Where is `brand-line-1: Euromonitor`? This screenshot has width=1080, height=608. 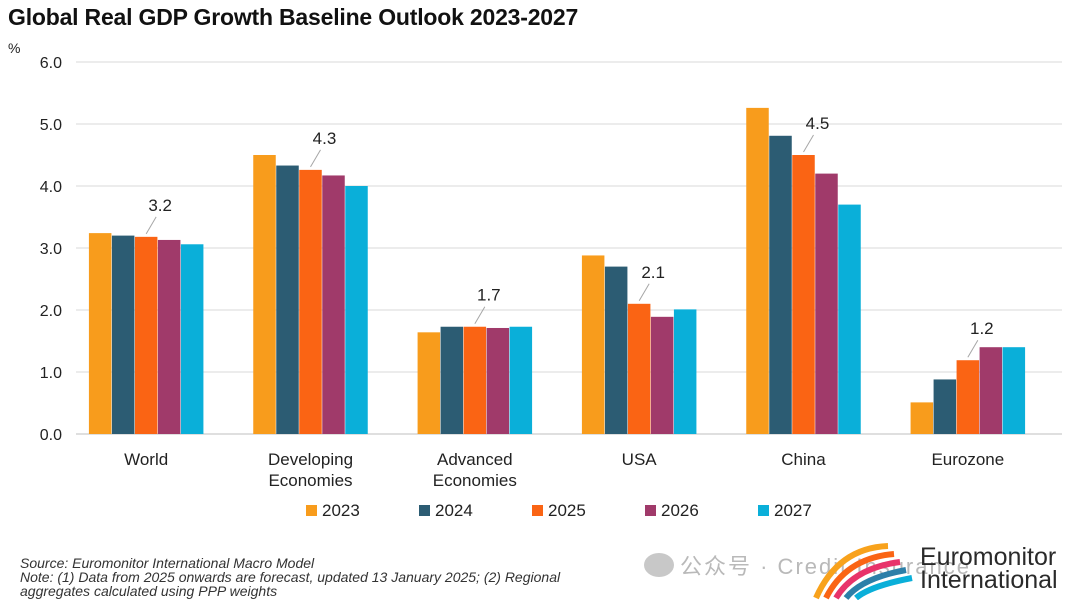
brand-line-1: Euromonitor is located at coordinates (988, 557).